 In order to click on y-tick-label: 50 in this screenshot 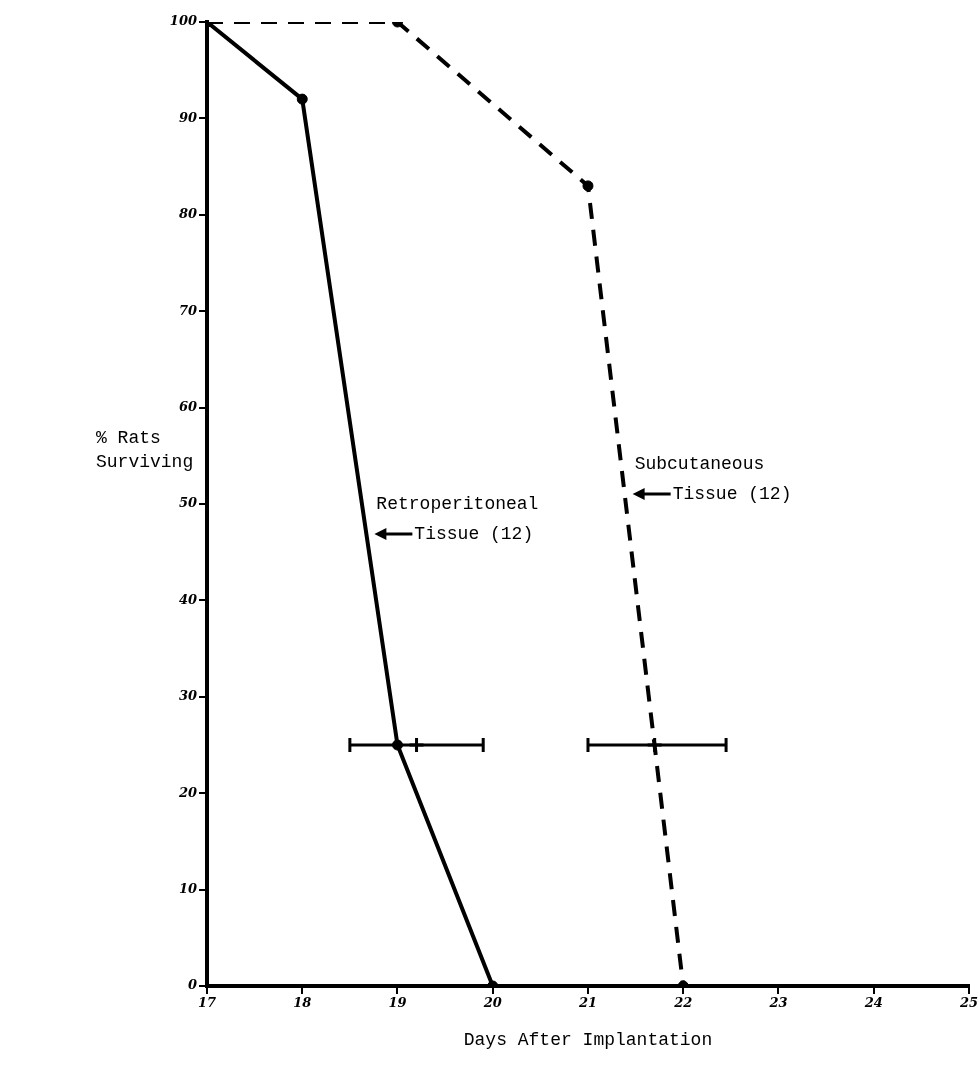, I will do `click(187, 503)`.